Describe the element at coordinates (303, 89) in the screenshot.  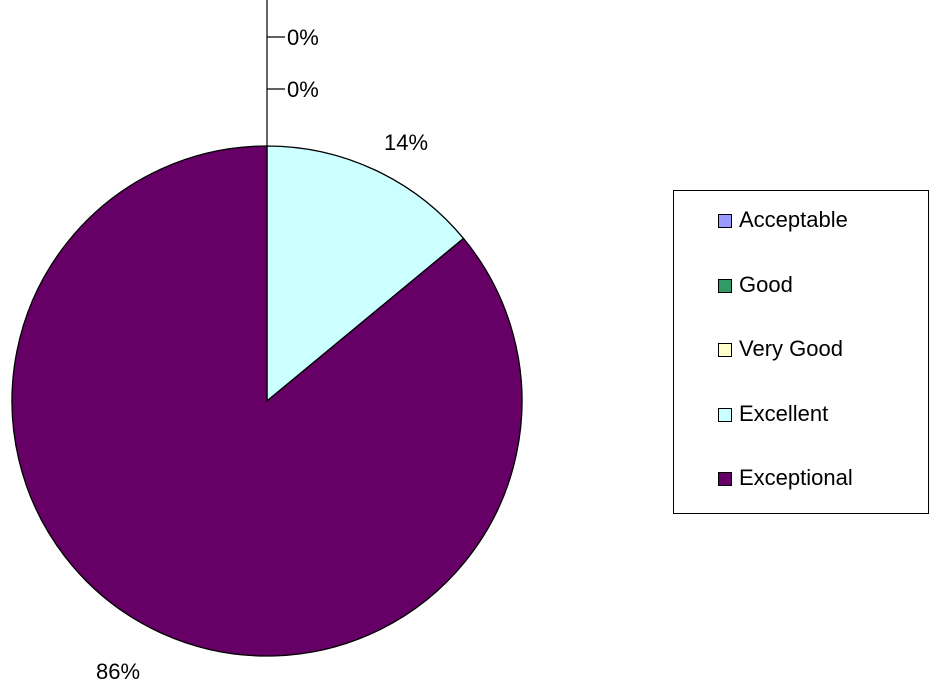
I see `data-label-good: 0%` at that location.